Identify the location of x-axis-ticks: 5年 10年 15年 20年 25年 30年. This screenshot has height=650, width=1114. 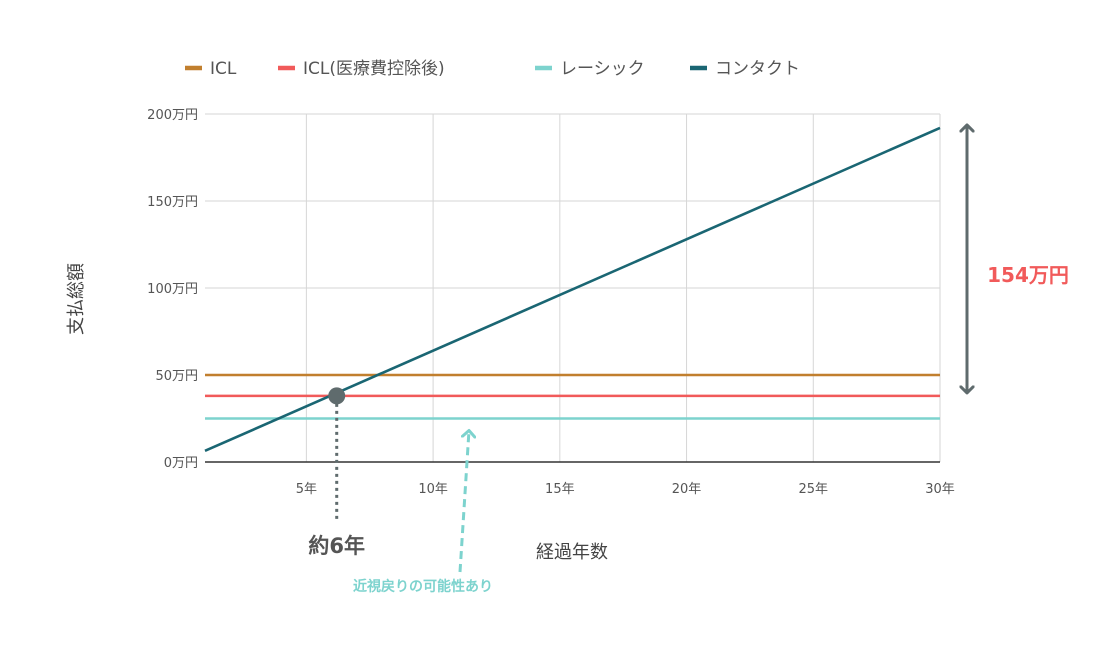
(625, 489).